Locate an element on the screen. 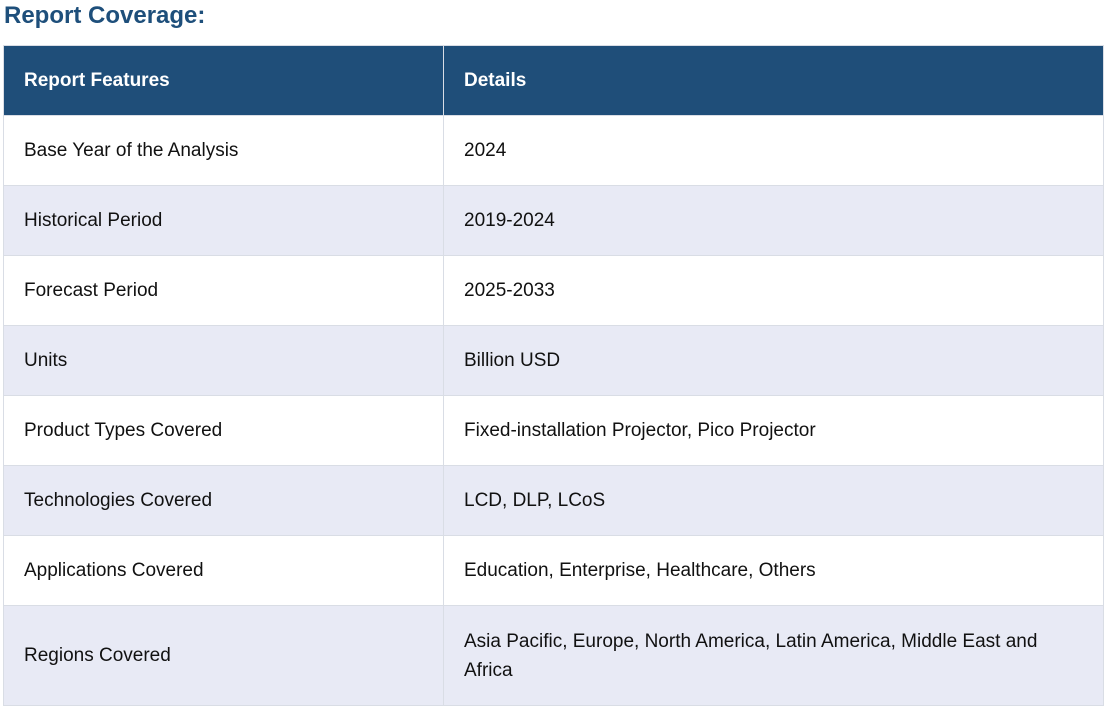 The width and height of the screenshot is (1105, 706). feature-cell: Regions Covered is located at coordinates (223, 655).